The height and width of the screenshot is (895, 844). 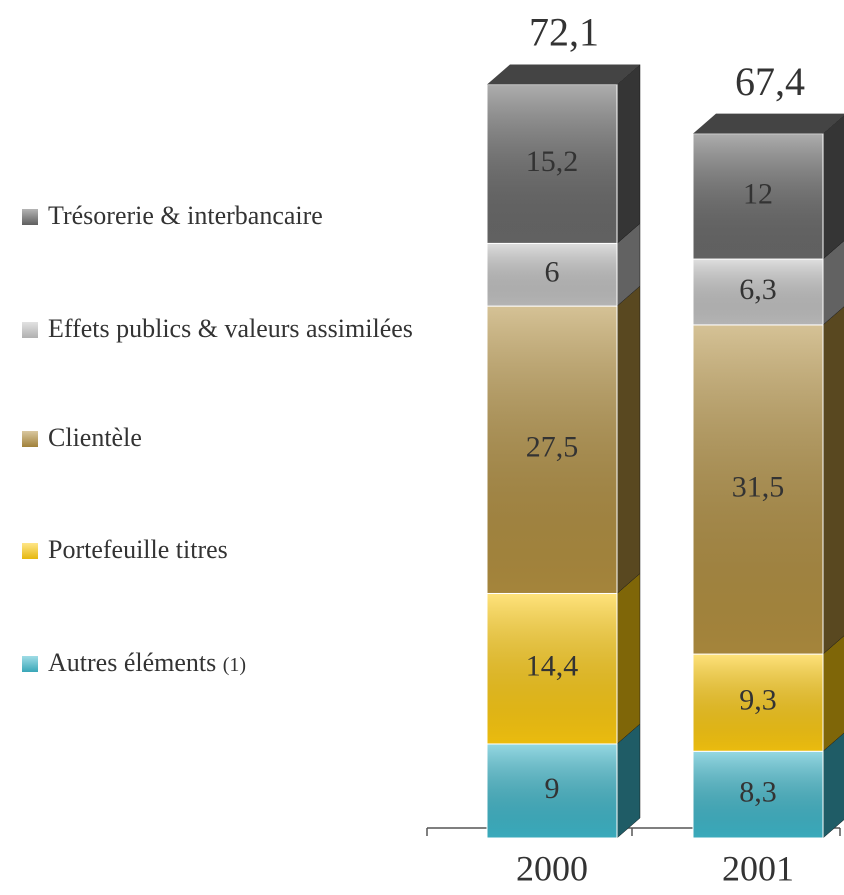 What do you see at coordinates (770, 81) in the screenshot?
I see `total-label: 67,4` at bounding box center [770, 81].